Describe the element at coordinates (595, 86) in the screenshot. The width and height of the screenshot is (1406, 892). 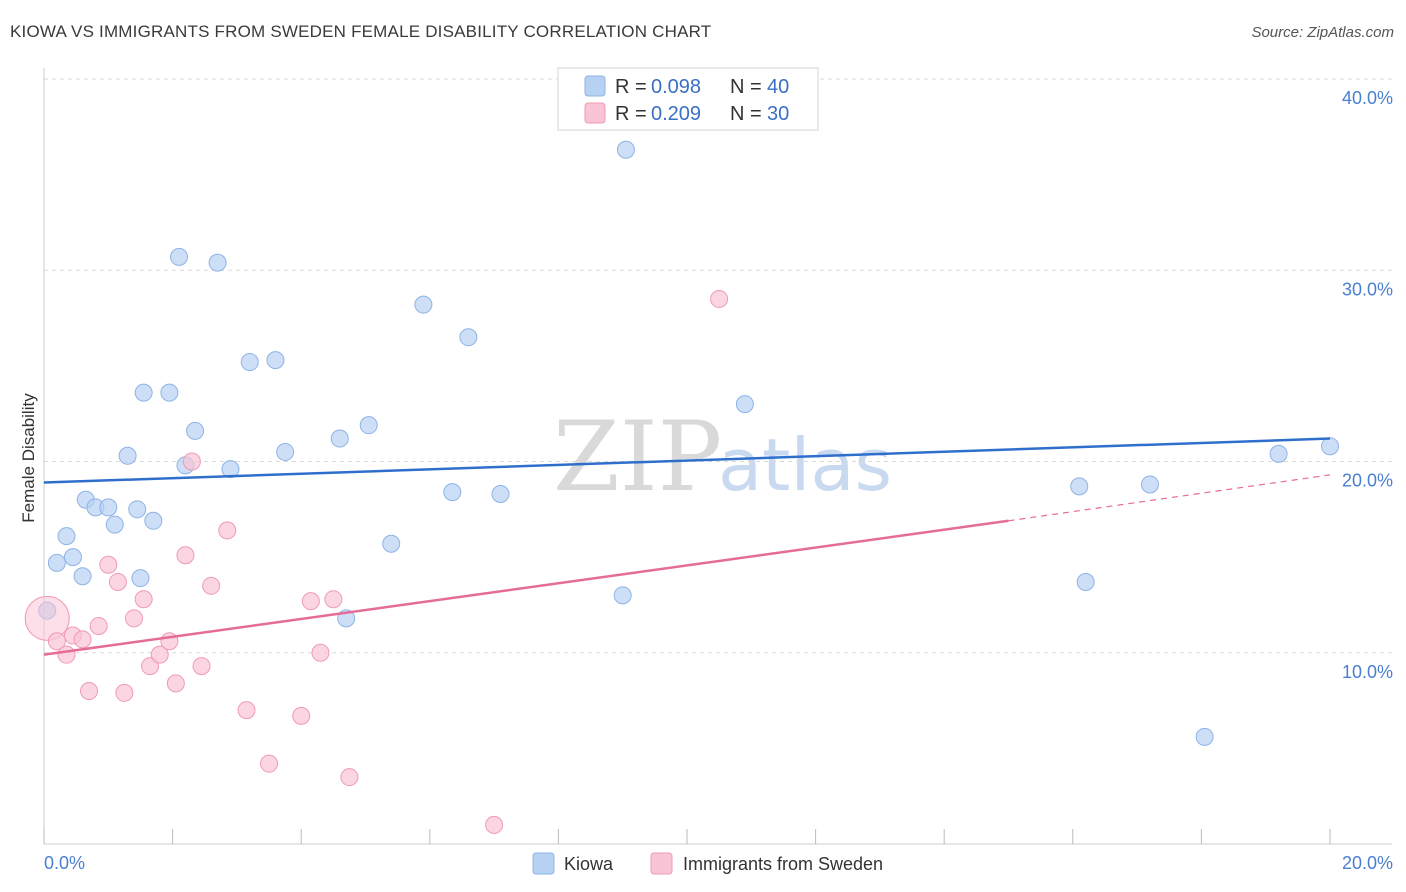
I see `legend-swatch-kiowa` at that location.